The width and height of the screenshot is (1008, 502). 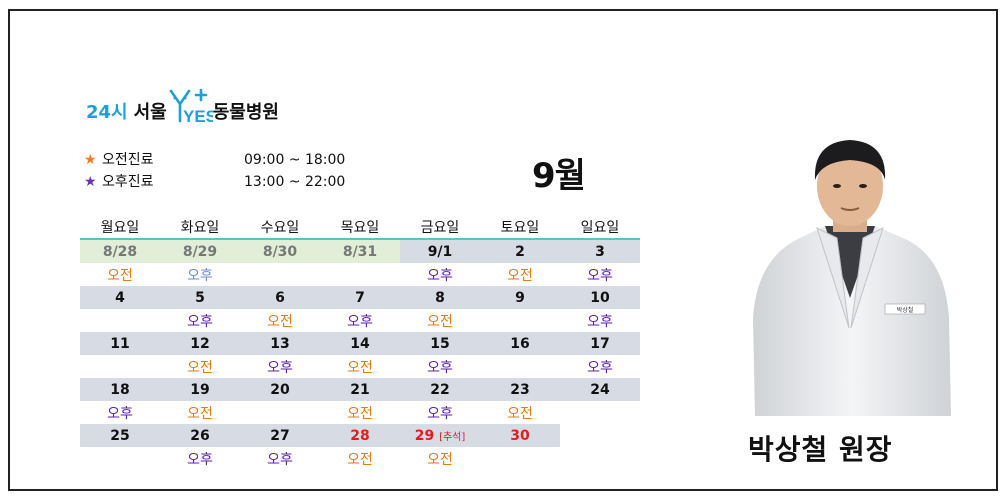 I want to click on logo-24h: 24시, so click(x=107, y=112).